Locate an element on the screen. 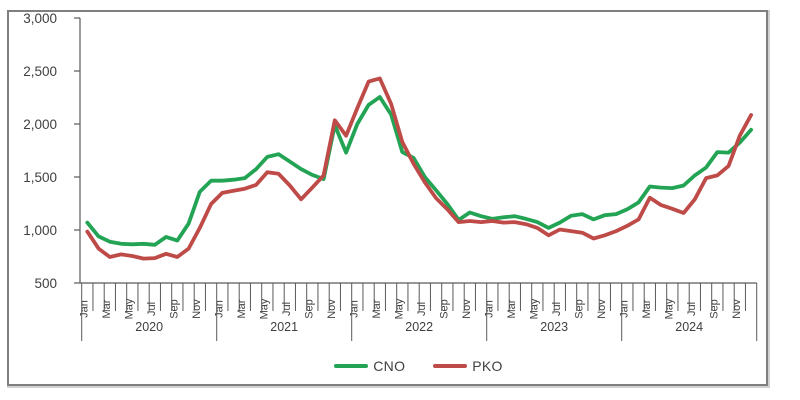 Image resolution: width=800 pixels, height=400 pixels. legend-label-cno: CNO is located at coordinates (389, 366).